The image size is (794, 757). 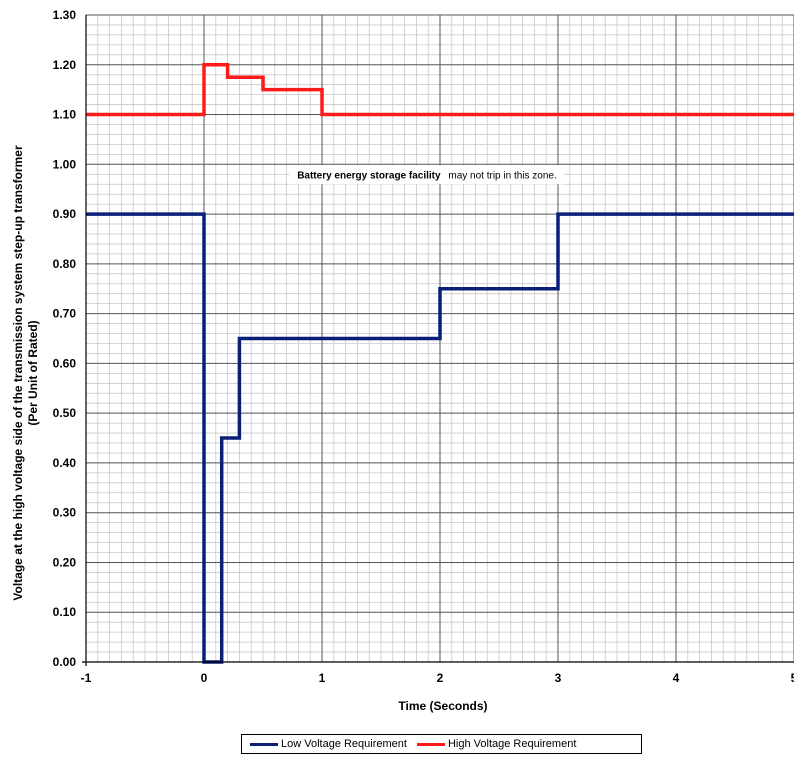 What do you see at coordinates (792, 678) in the screenshot?
I see `x-tick-label: 5` at bounding box center [792, 678].